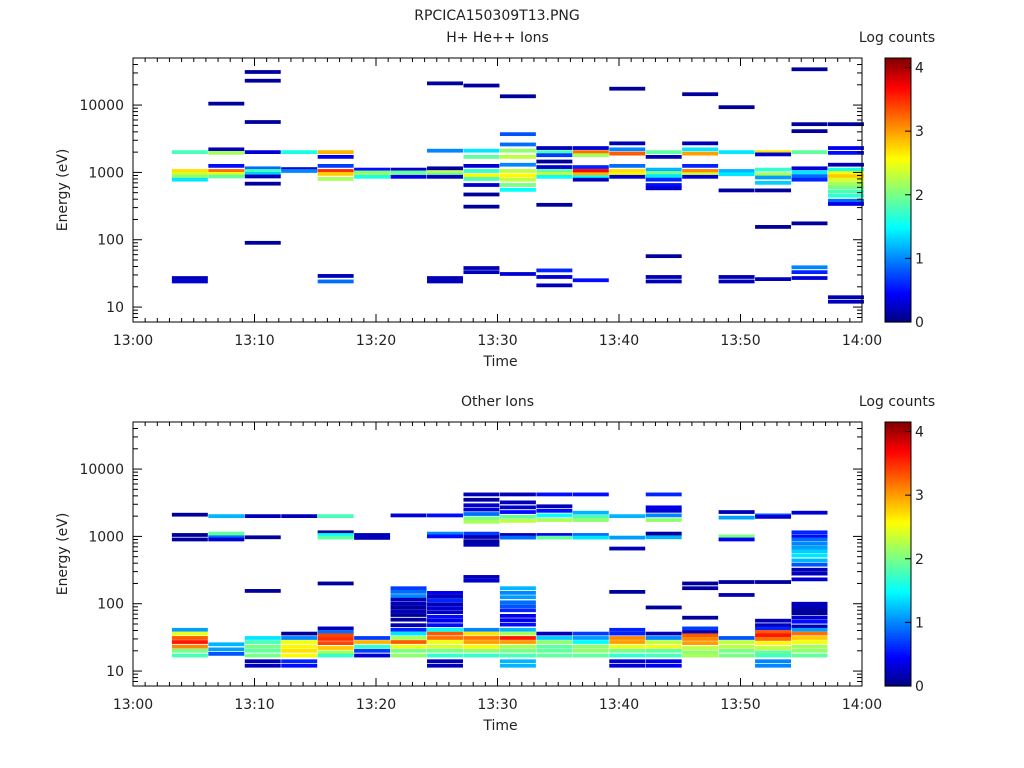 The width and height of the screenshot is (1024, 768). Describe the element at coordinates (110, 605) in the screenshot. I see `y-tick-label: 100` at that location.